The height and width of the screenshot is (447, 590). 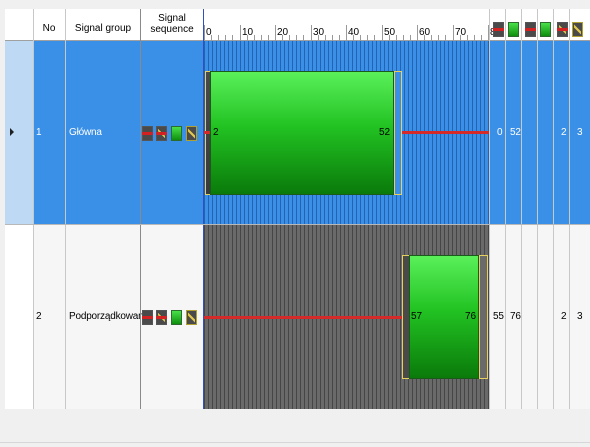 I want to click on timeline-tick-label: 30, so click(x=319, y=32).